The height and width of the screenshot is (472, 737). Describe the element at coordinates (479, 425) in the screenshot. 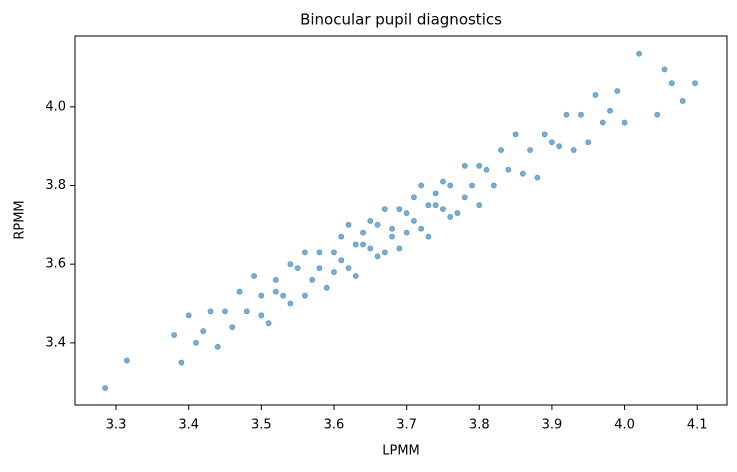

I see `x-tick-label: 3.8` at that location.